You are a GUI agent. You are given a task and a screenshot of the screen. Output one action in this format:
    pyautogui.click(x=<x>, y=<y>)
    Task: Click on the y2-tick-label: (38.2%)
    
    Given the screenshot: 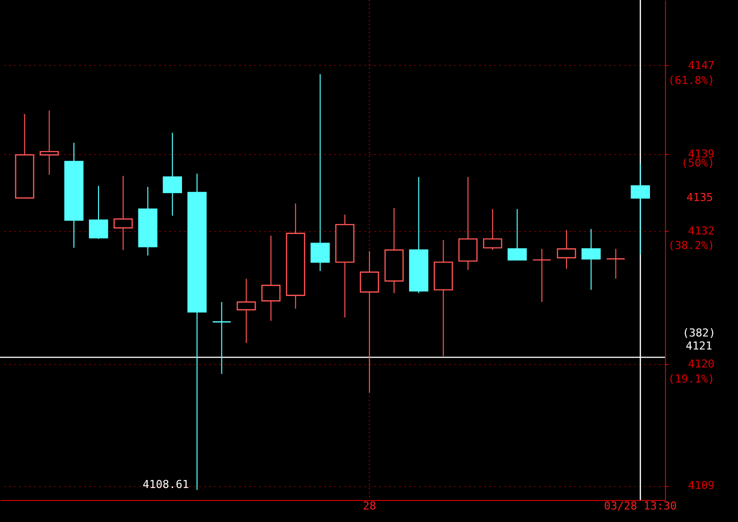 What is the action you would take?
    pyautogui.click(x=691, y=245)
    